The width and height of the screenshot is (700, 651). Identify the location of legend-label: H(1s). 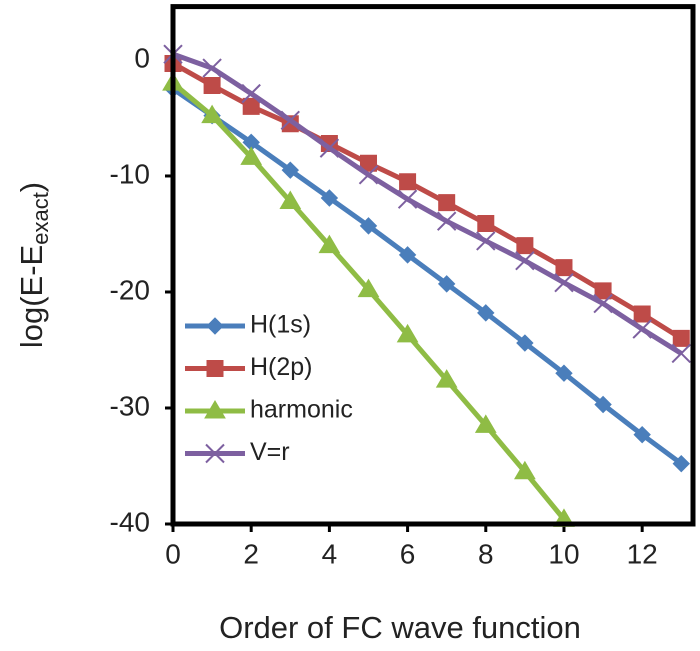
(280, 325).